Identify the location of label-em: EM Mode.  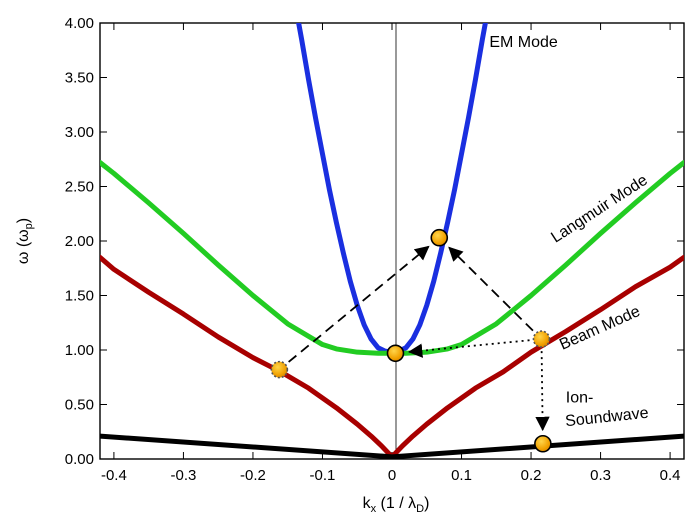
(523, 42).